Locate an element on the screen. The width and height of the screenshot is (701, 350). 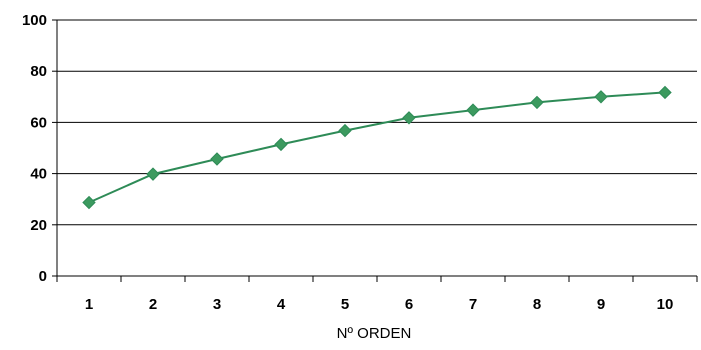
x-tick-label: 2 is located at coordinates (153, 304).